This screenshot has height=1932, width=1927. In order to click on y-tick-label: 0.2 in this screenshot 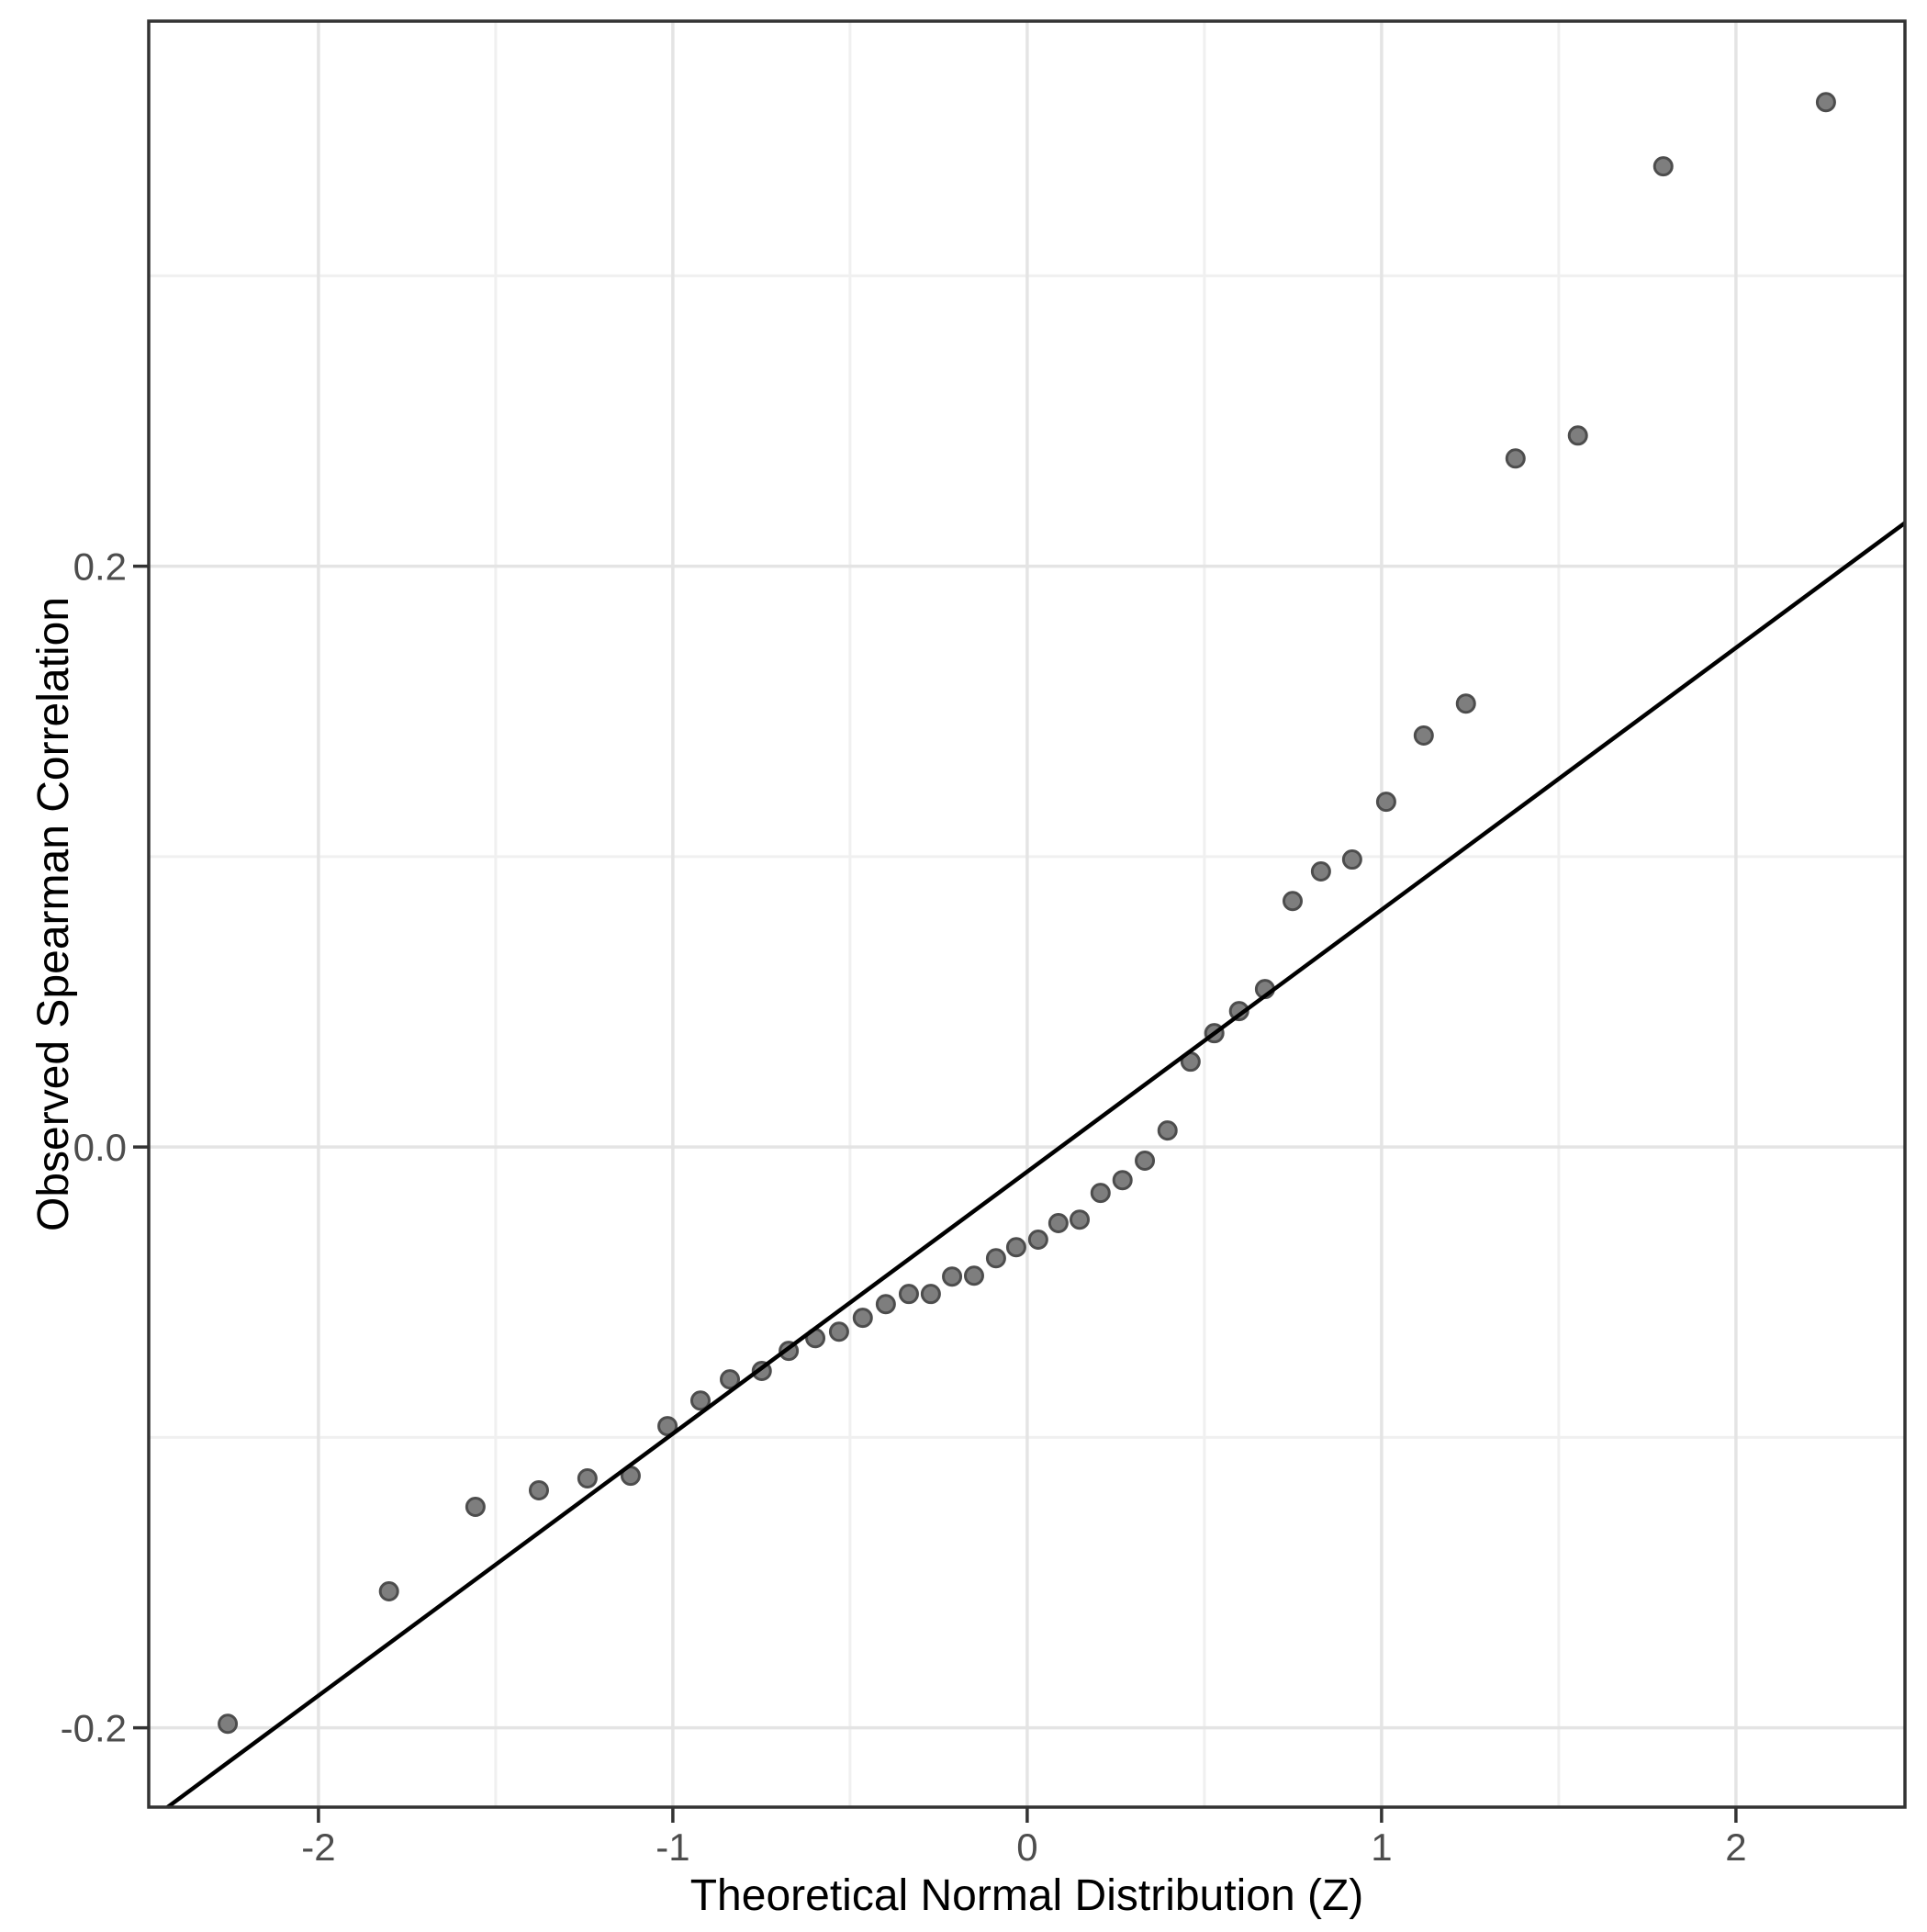, I will do `click(100, 567)`.